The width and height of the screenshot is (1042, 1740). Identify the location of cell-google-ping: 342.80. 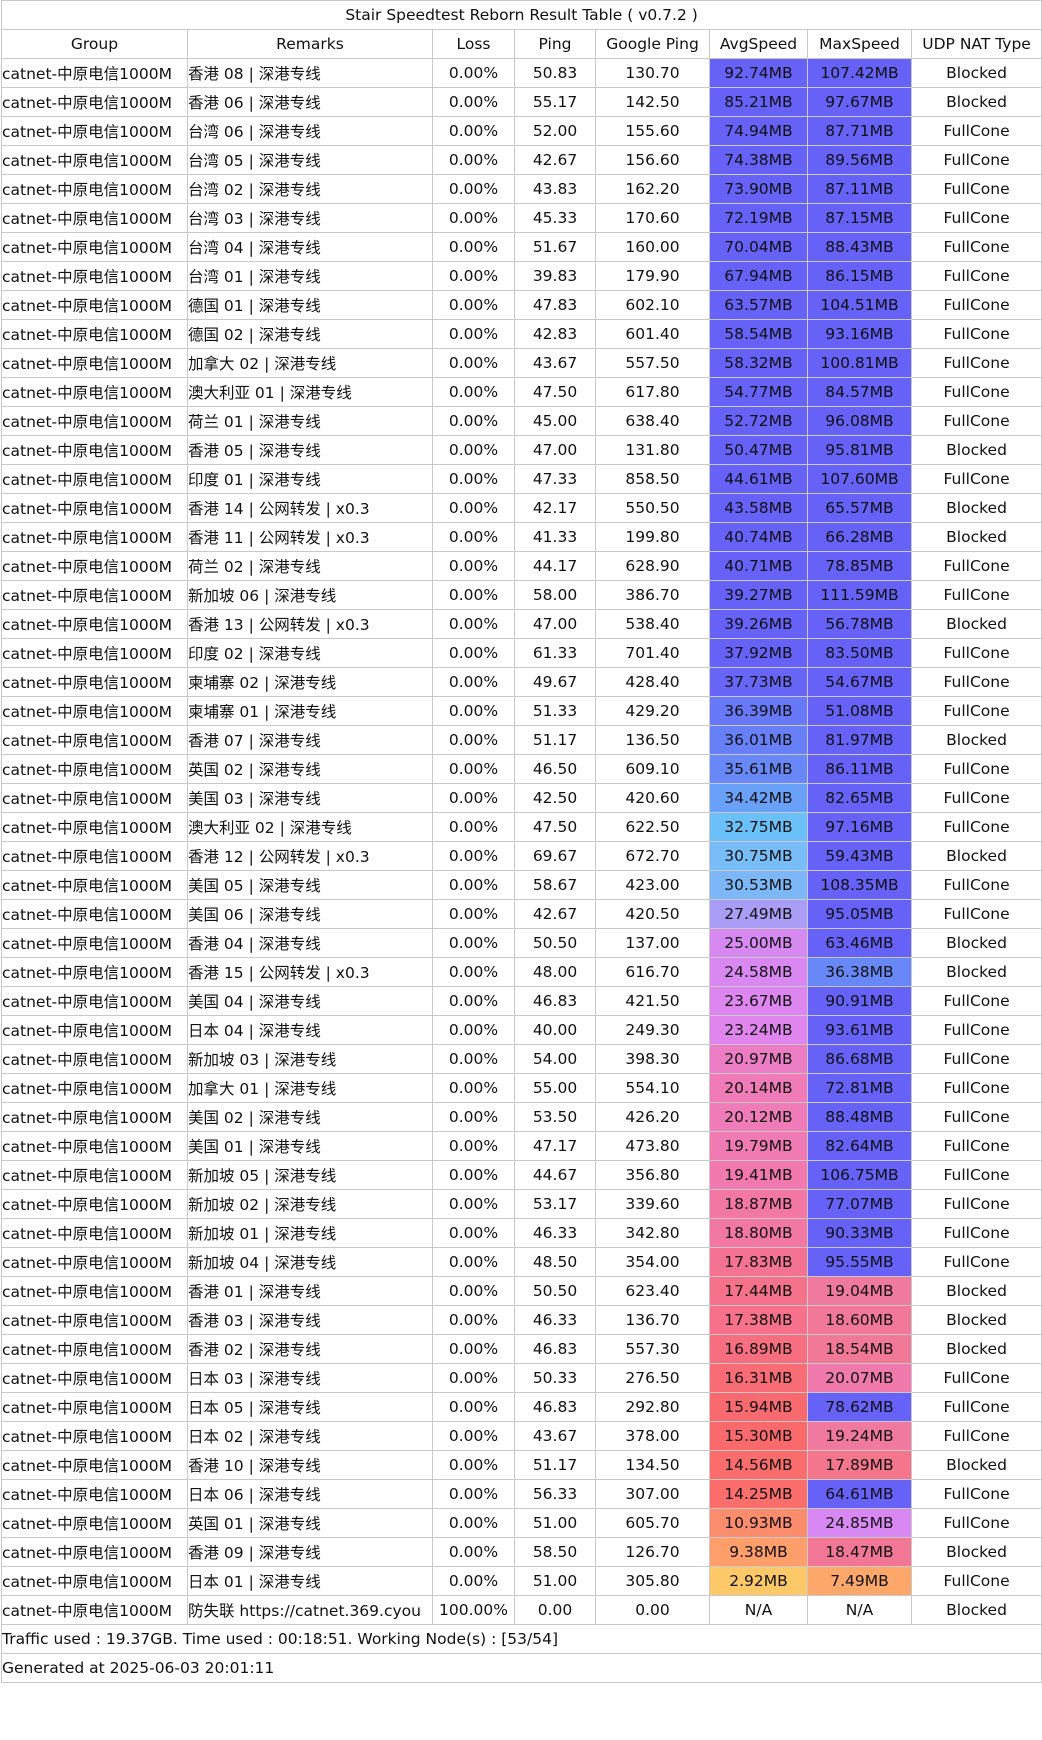
(652, 1233).